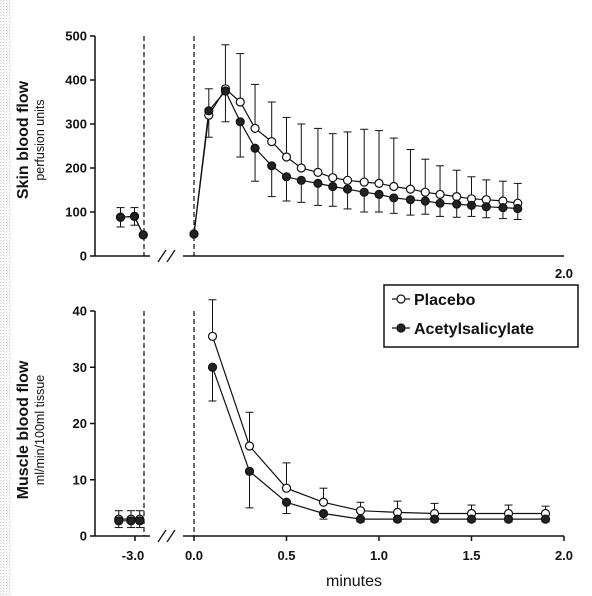 This screenshot has height=596, width=592. What do you see at coordinates (40, 430) in the screenshot?
I see `y-axis-sublabel: ml/min/100ml tissue` at bounding box center [40, 430].